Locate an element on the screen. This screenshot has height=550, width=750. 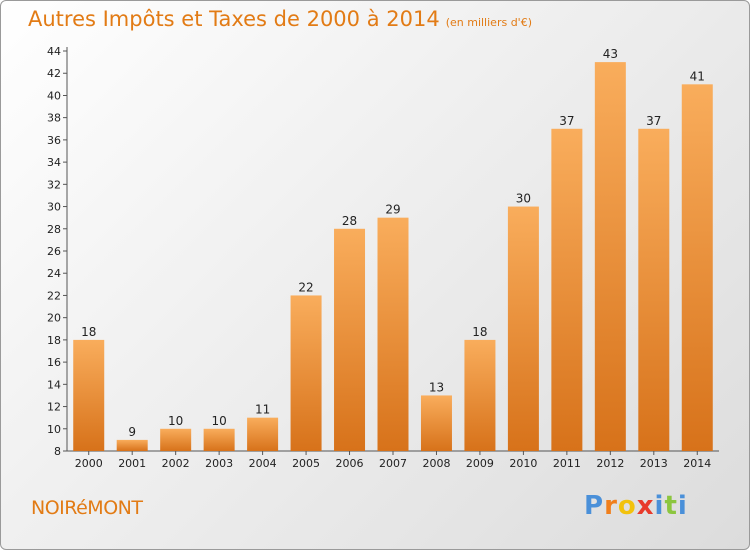
x-tick-label-2014: 2014 is located at coordinates (697, 463).